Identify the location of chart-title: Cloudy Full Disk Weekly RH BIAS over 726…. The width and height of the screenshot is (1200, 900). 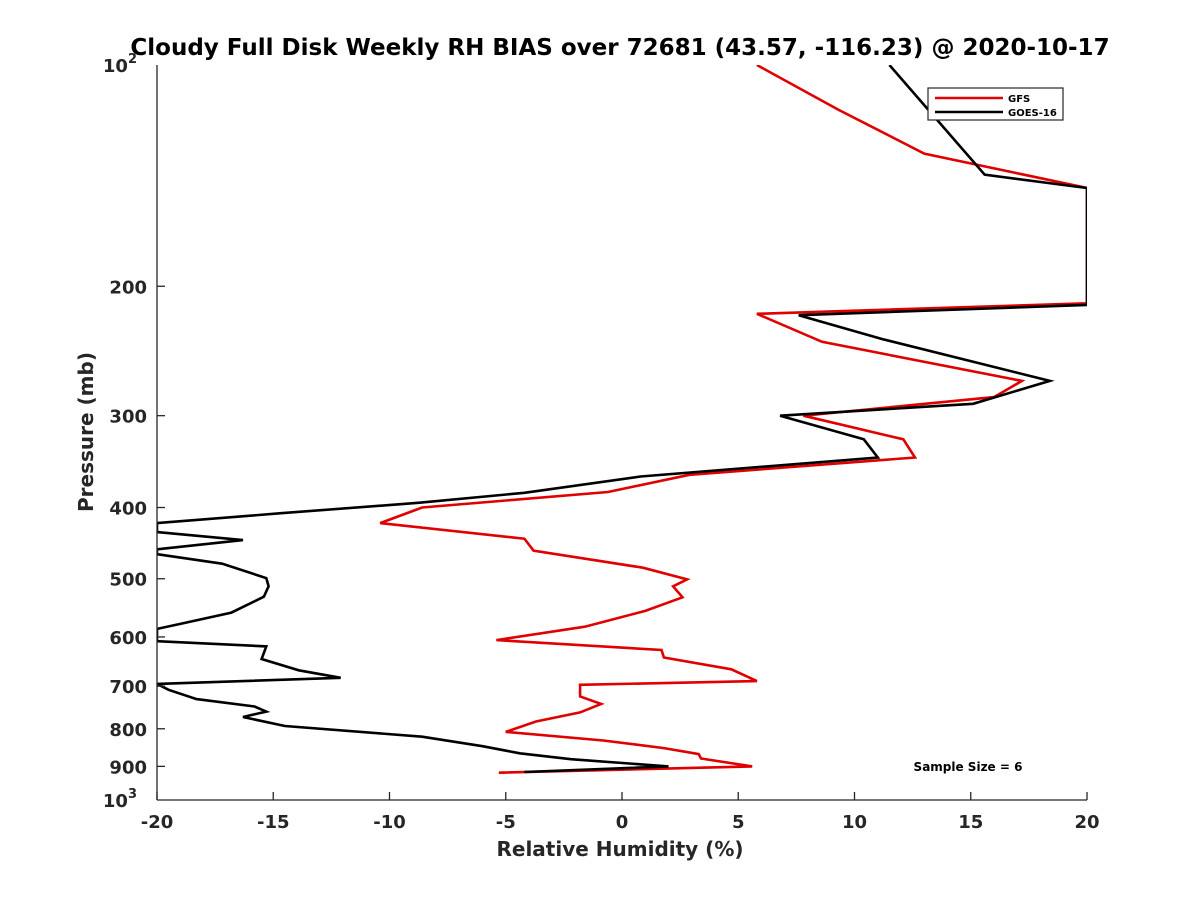
(619, 48).